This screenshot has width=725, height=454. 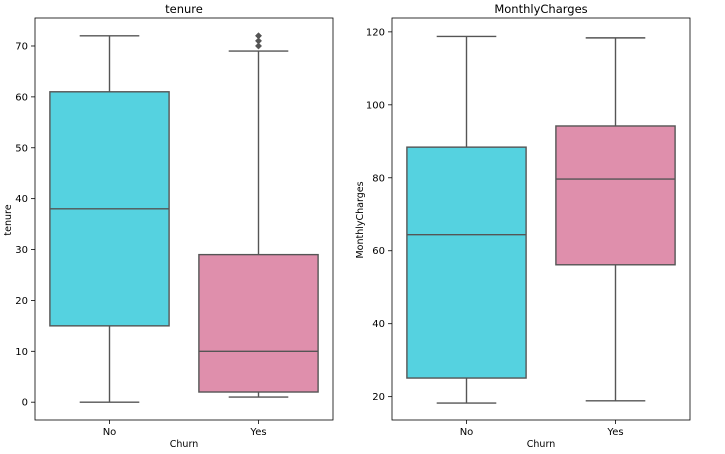 I want to click on tenure-y-tick-label: 0, so click(x=25, y=403).